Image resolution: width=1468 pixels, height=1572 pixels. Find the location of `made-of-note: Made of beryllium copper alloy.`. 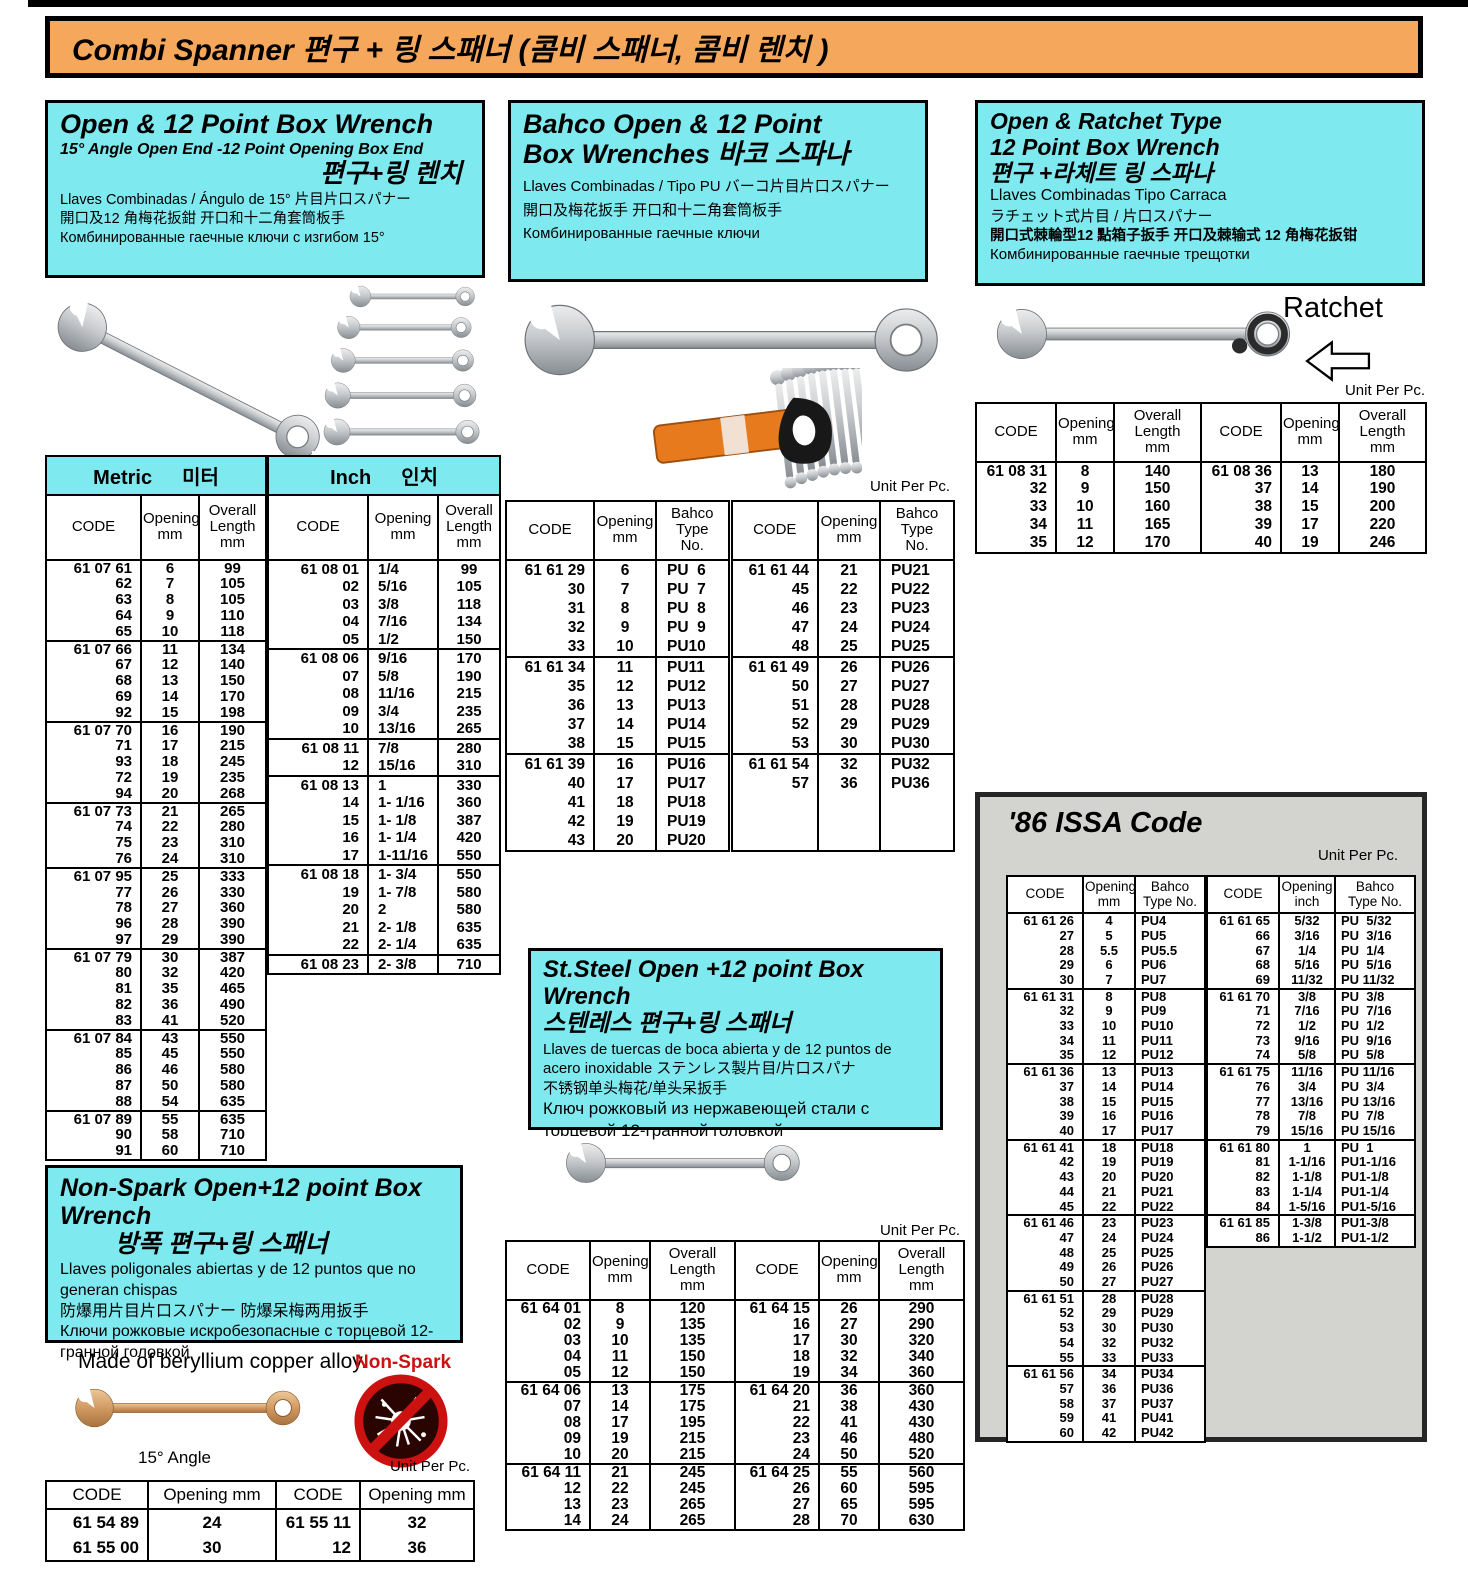

made-of-note: Made of beryllium copper alloy. is located at coordinates (223, 1361).